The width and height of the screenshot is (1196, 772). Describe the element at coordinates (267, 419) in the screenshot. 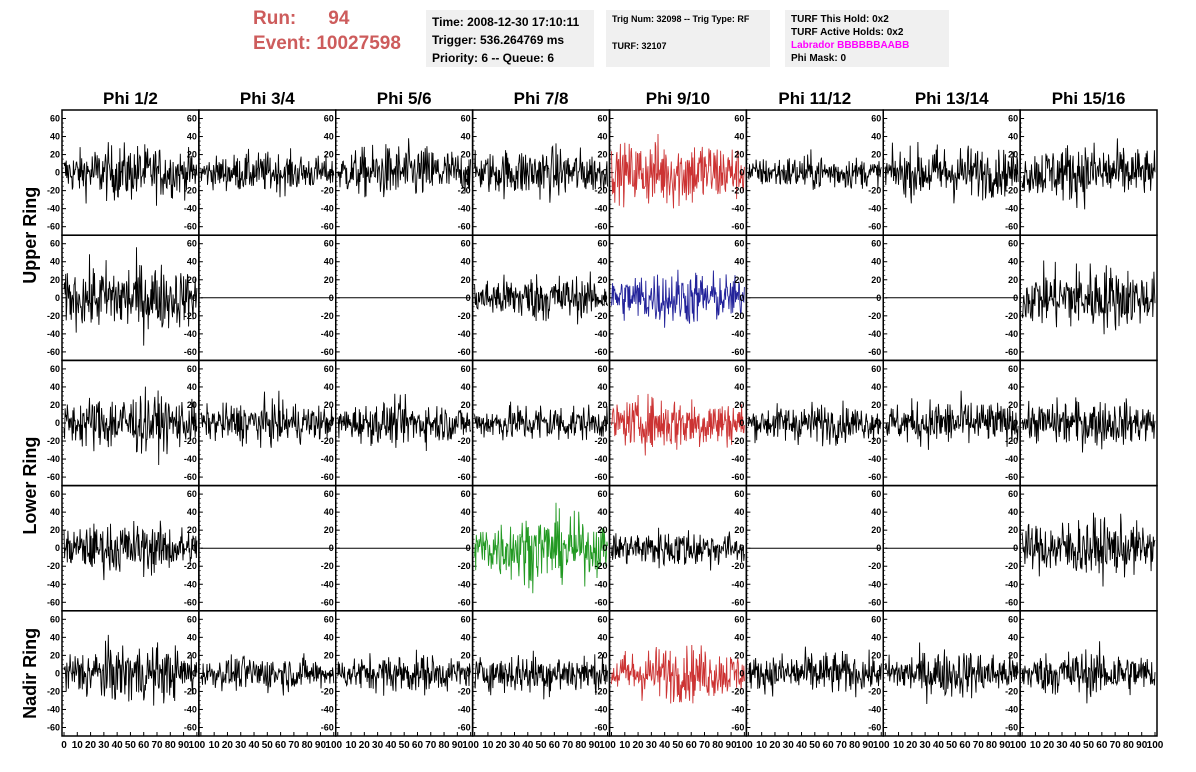

I see `waveform-r3-c2` at that location.